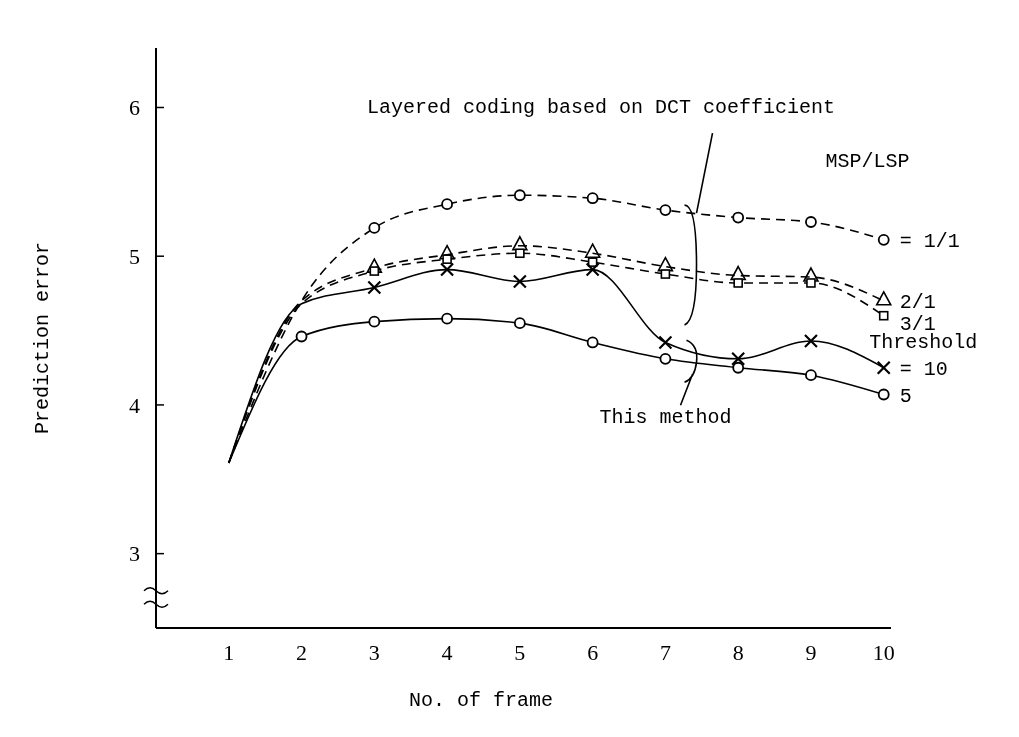 This screenshot has height=737, width=1019. What do you see at coordinates (481, 700) in the screenshot?
I see `x-axis-title: No. of frame` at bounding box center [481, 700].